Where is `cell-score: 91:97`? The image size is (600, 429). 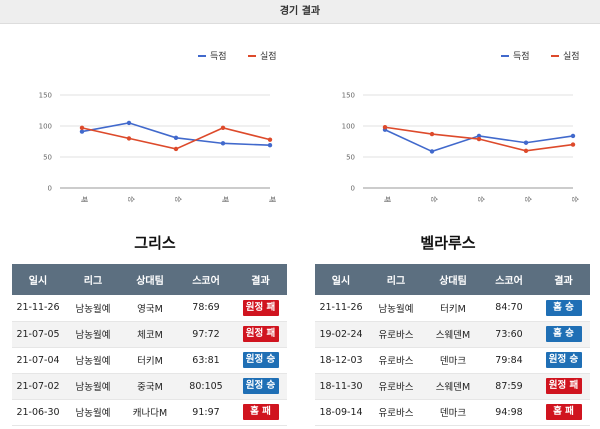 cell-score: 91:97 is located at coordinates (206, 412).